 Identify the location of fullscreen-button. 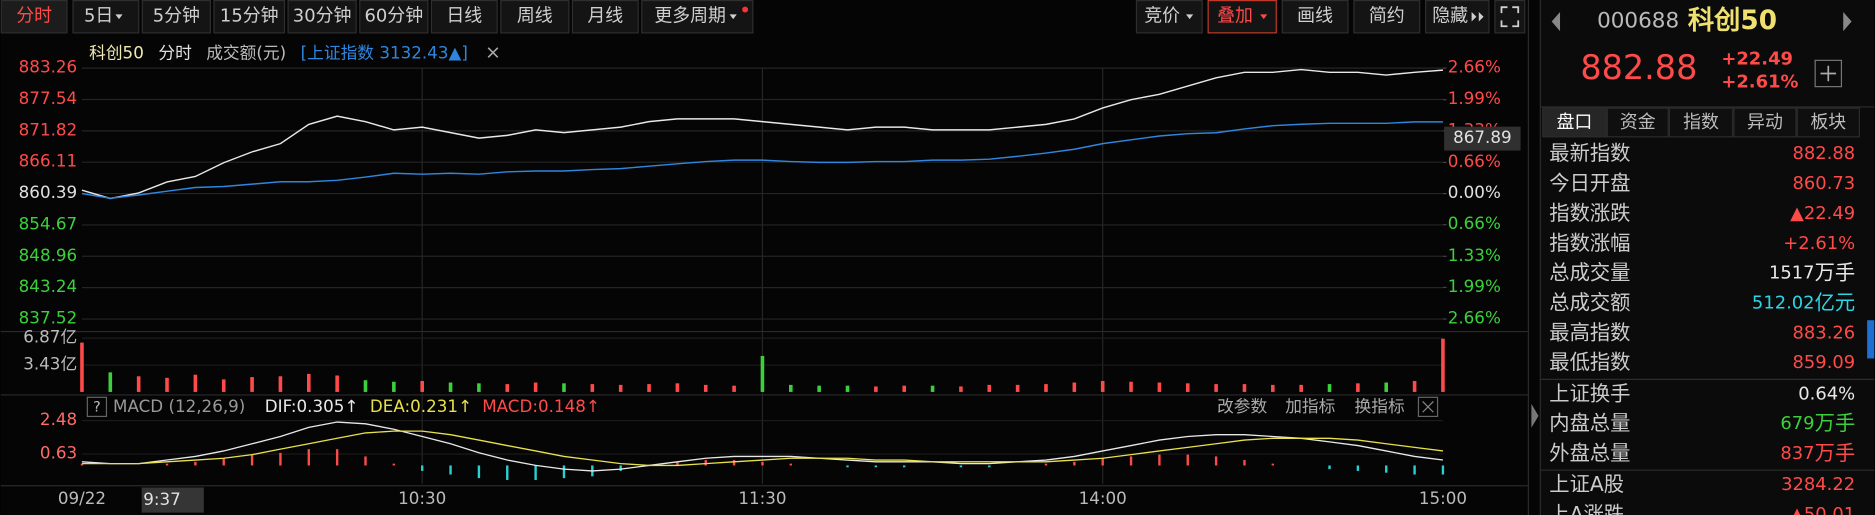
(1510, 17).